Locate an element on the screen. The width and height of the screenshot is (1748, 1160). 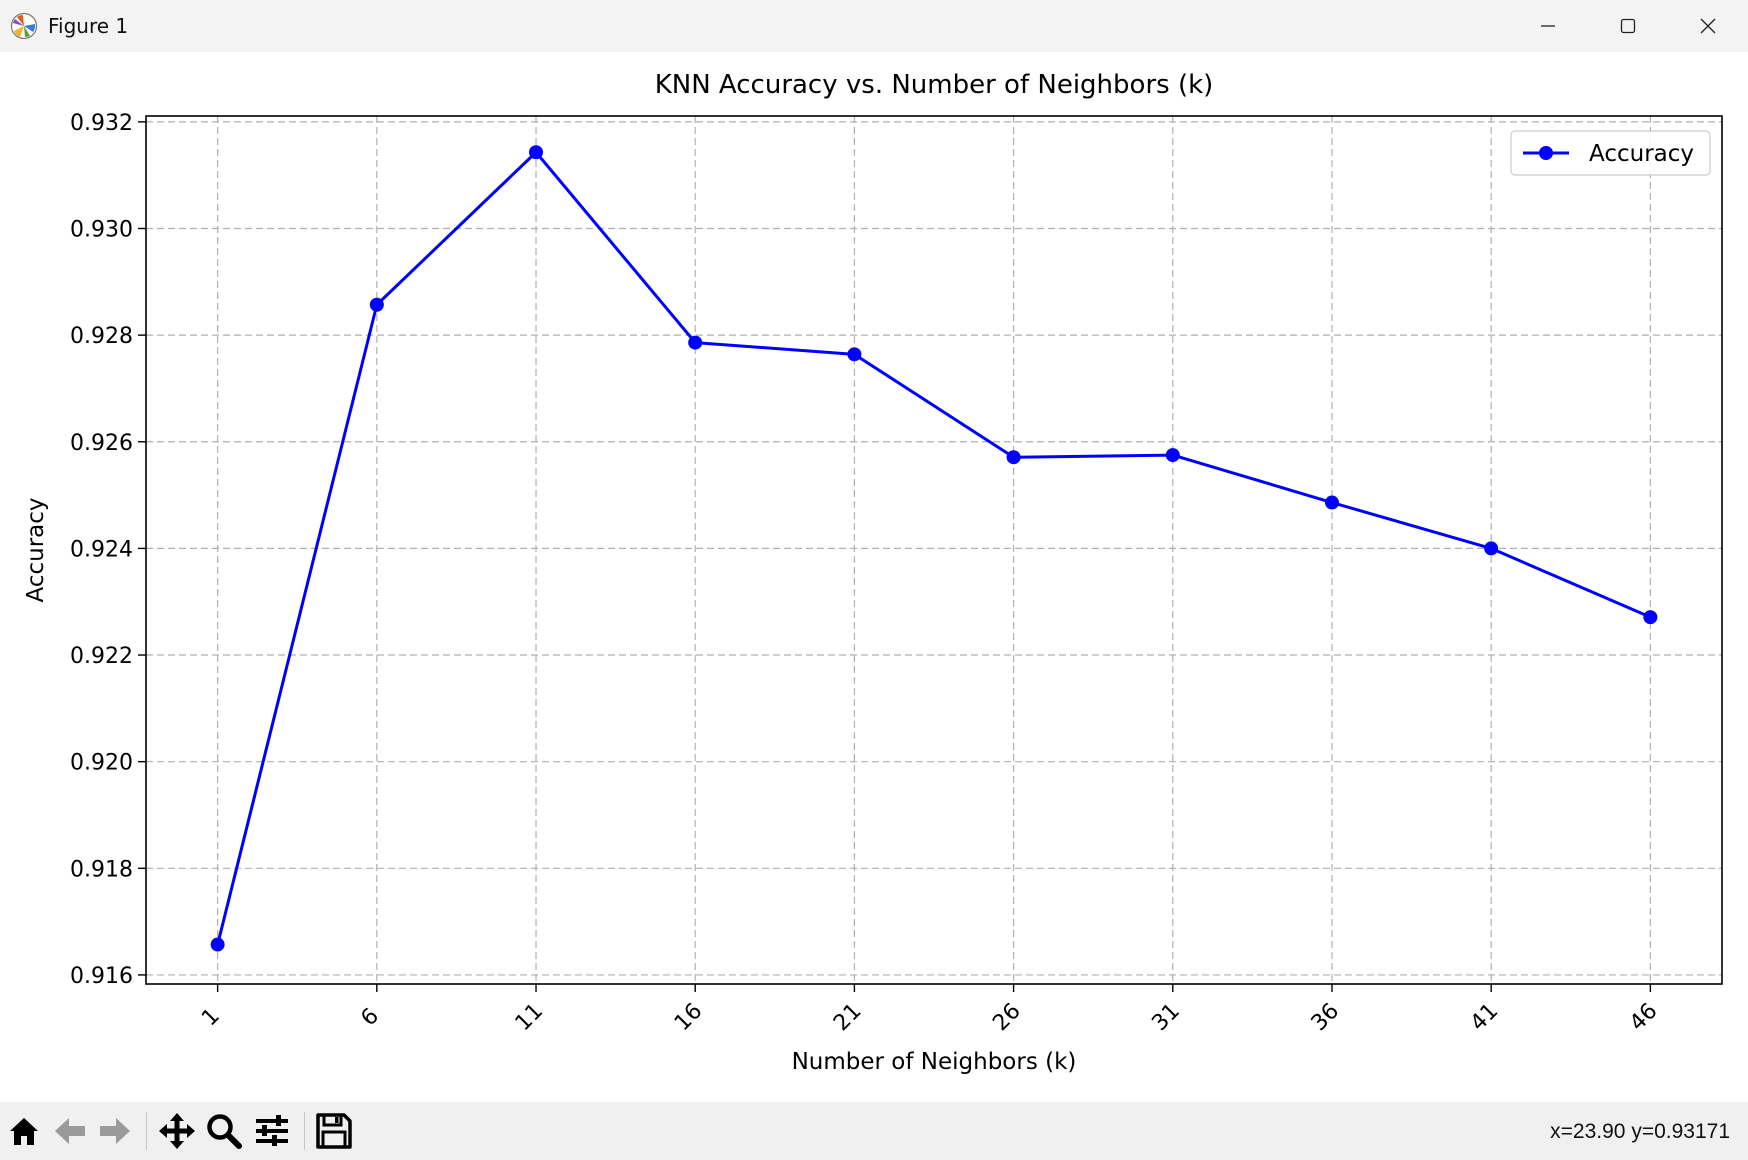
x-tick-label: 26 is located at coordinates (1006, 1017).